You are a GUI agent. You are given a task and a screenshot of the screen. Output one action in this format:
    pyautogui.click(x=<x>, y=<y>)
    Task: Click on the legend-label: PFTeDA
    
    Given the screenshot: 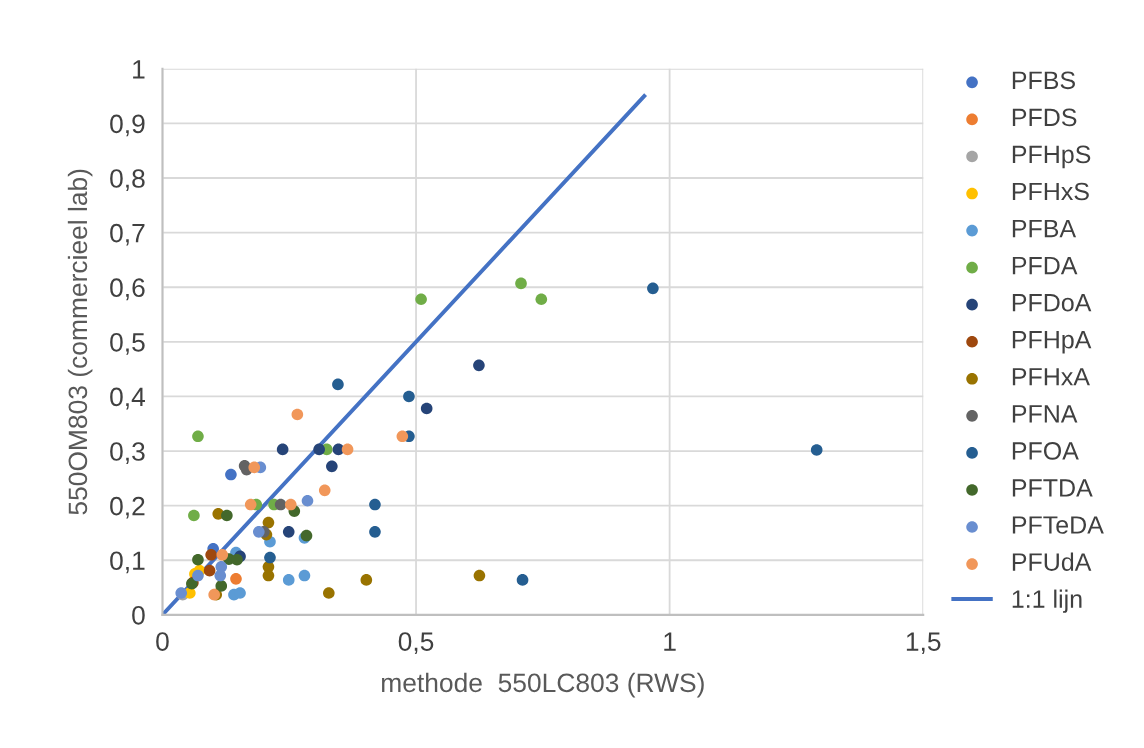 What is the action you would take?
    pyautogui.click(x=1058, y=525)
    